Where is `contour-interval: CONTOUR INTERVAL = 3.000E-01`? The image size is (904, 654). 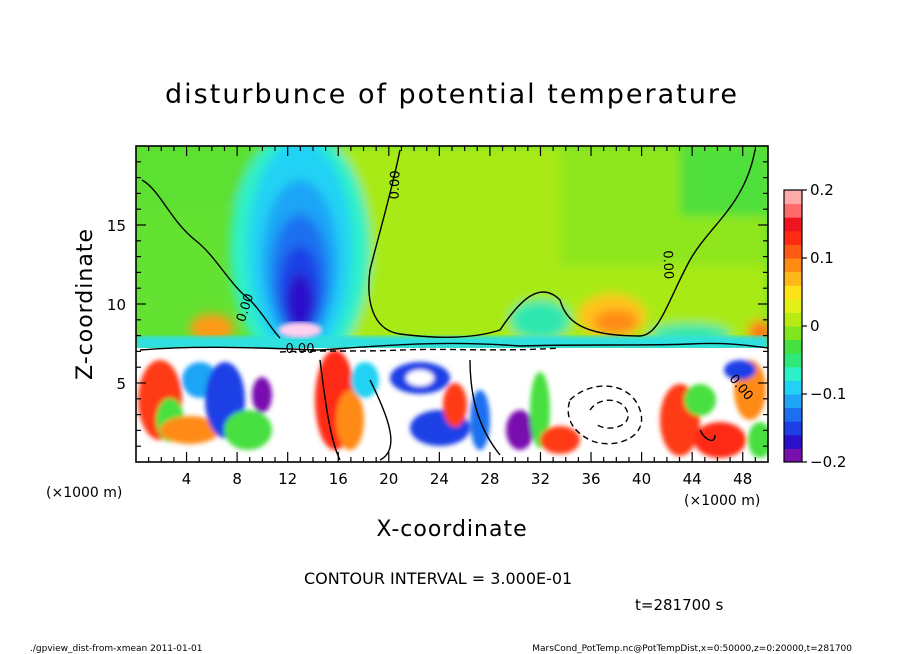
contour-interval: CONTOUR INTERVAL = 3.000E-01 is located at coordinates (438, 578).